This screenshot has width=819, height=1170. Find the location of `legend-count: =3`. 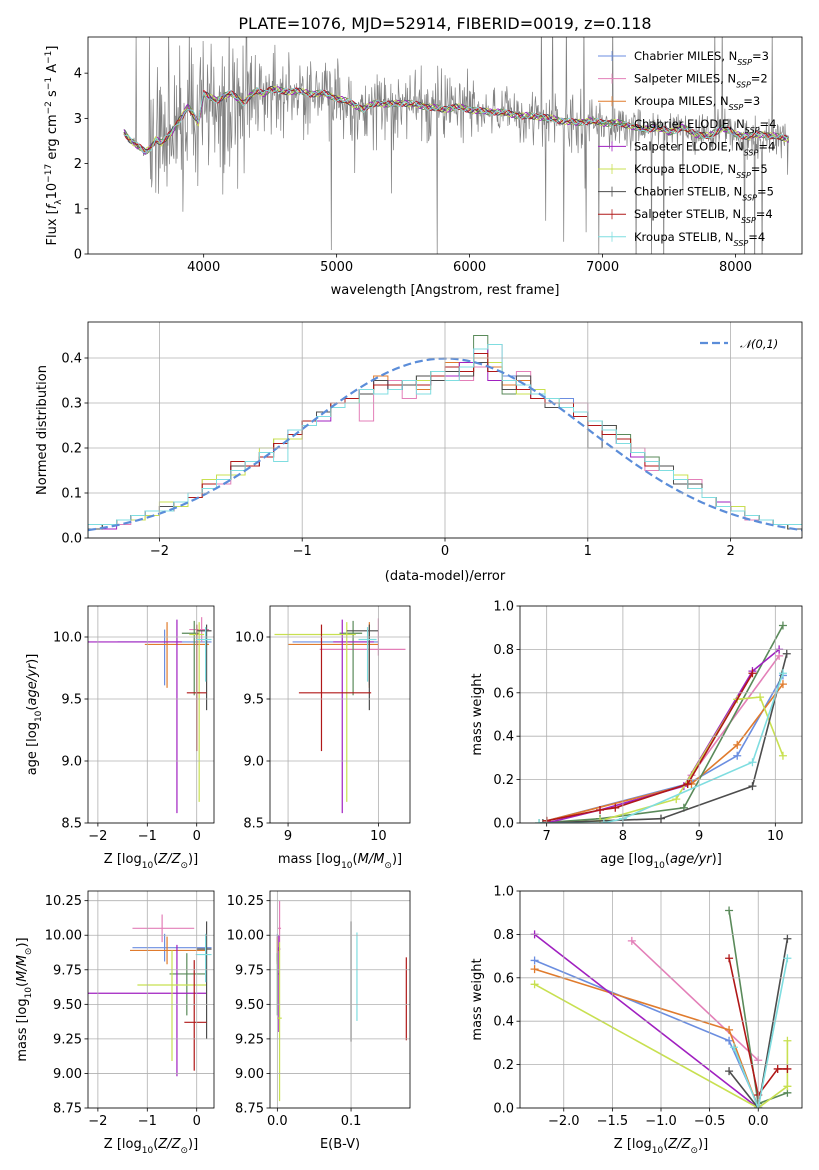

legend-count: =3 is located at coordinates (751, 101).